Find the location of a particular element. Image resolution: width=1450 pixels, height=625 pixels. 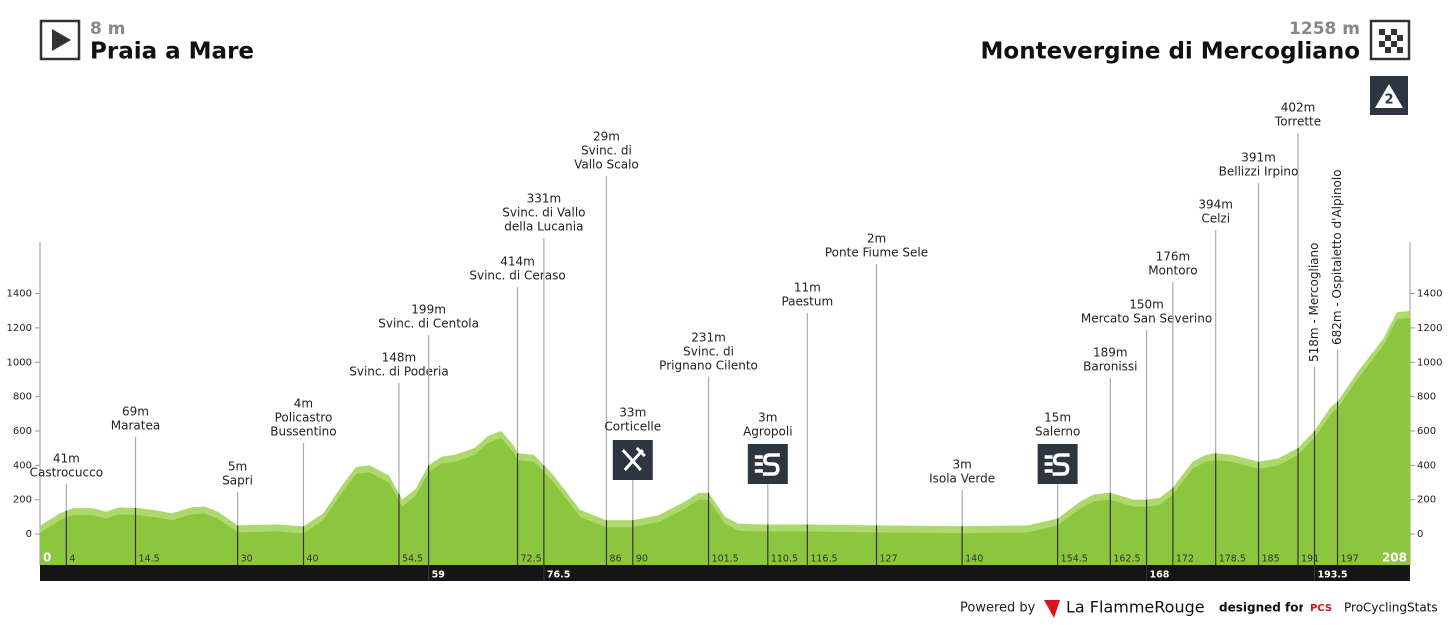

waypoint-label: Salerno is located at coordinates (1057, 432).